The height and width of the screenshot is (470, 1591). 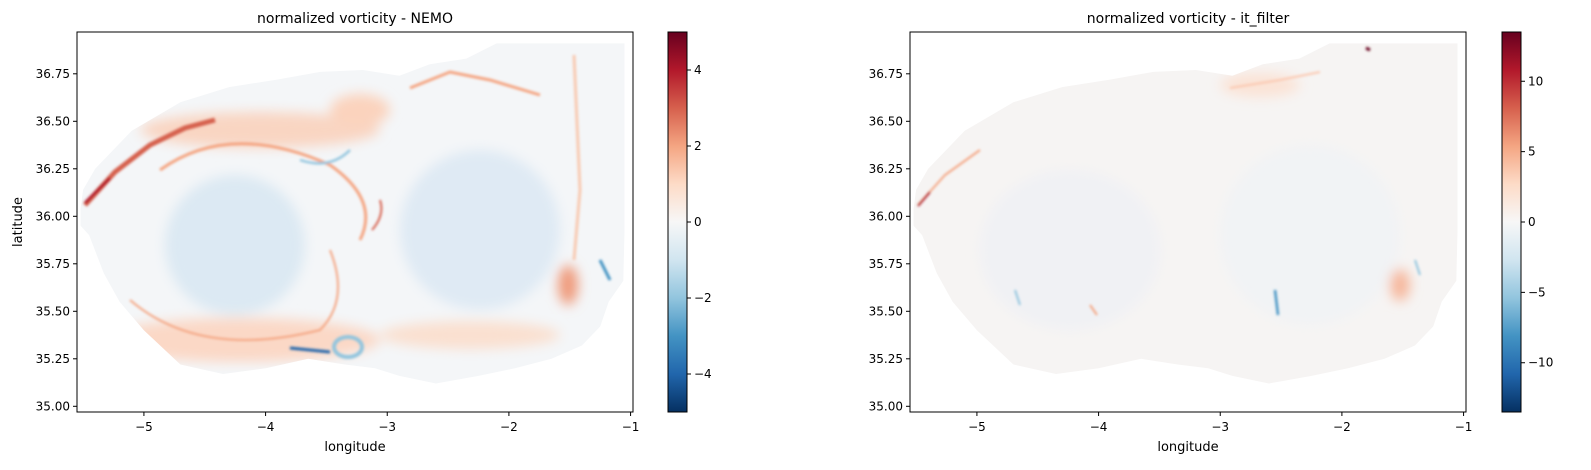 I want to click on filament-arc-nemo, so click(x=263, y=191).